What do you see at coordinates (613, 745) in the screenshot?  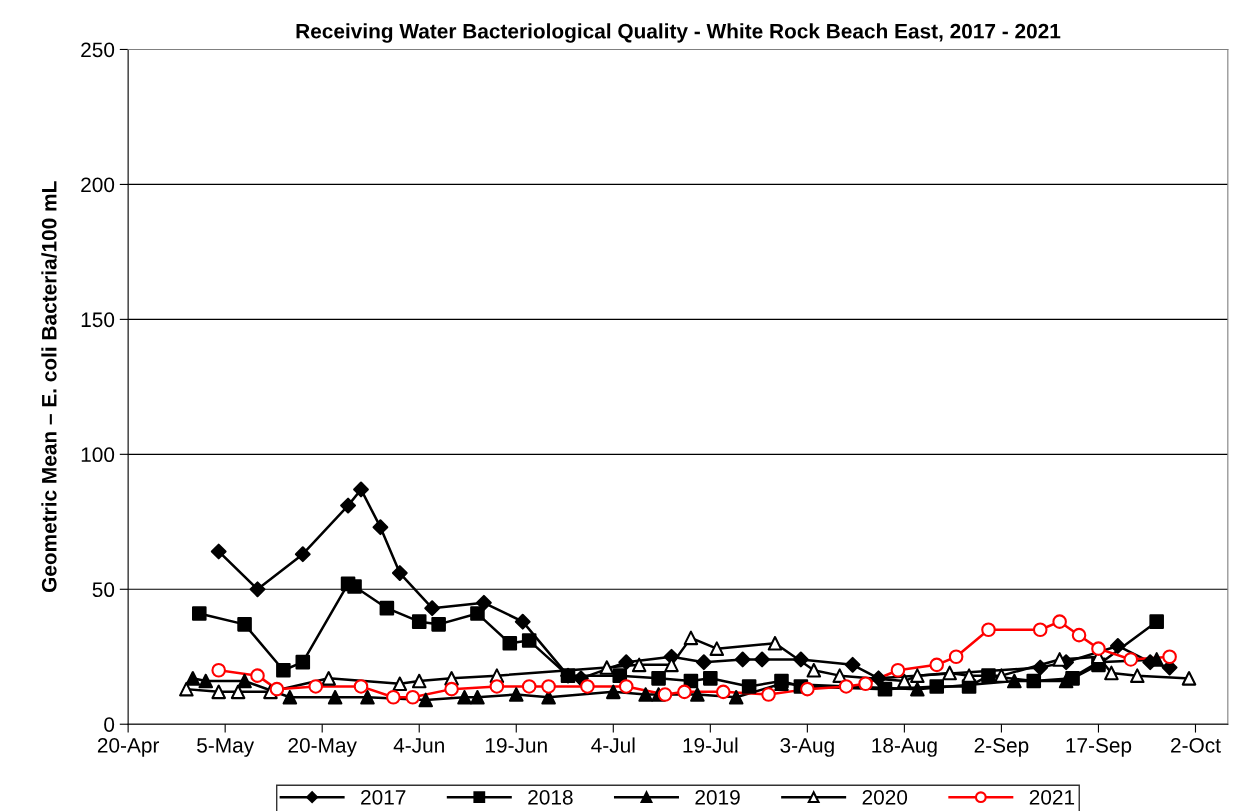 I see `x-tick-label: 4-Jul` at bounding box center [613, 745].